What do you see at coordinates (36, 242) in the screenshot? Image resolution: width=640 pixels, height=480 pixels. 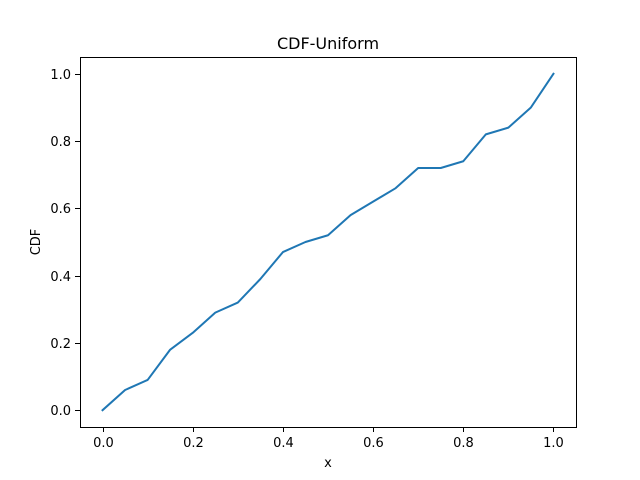 I see `y-axis-label: CDF` at bounding box center [36, 242].